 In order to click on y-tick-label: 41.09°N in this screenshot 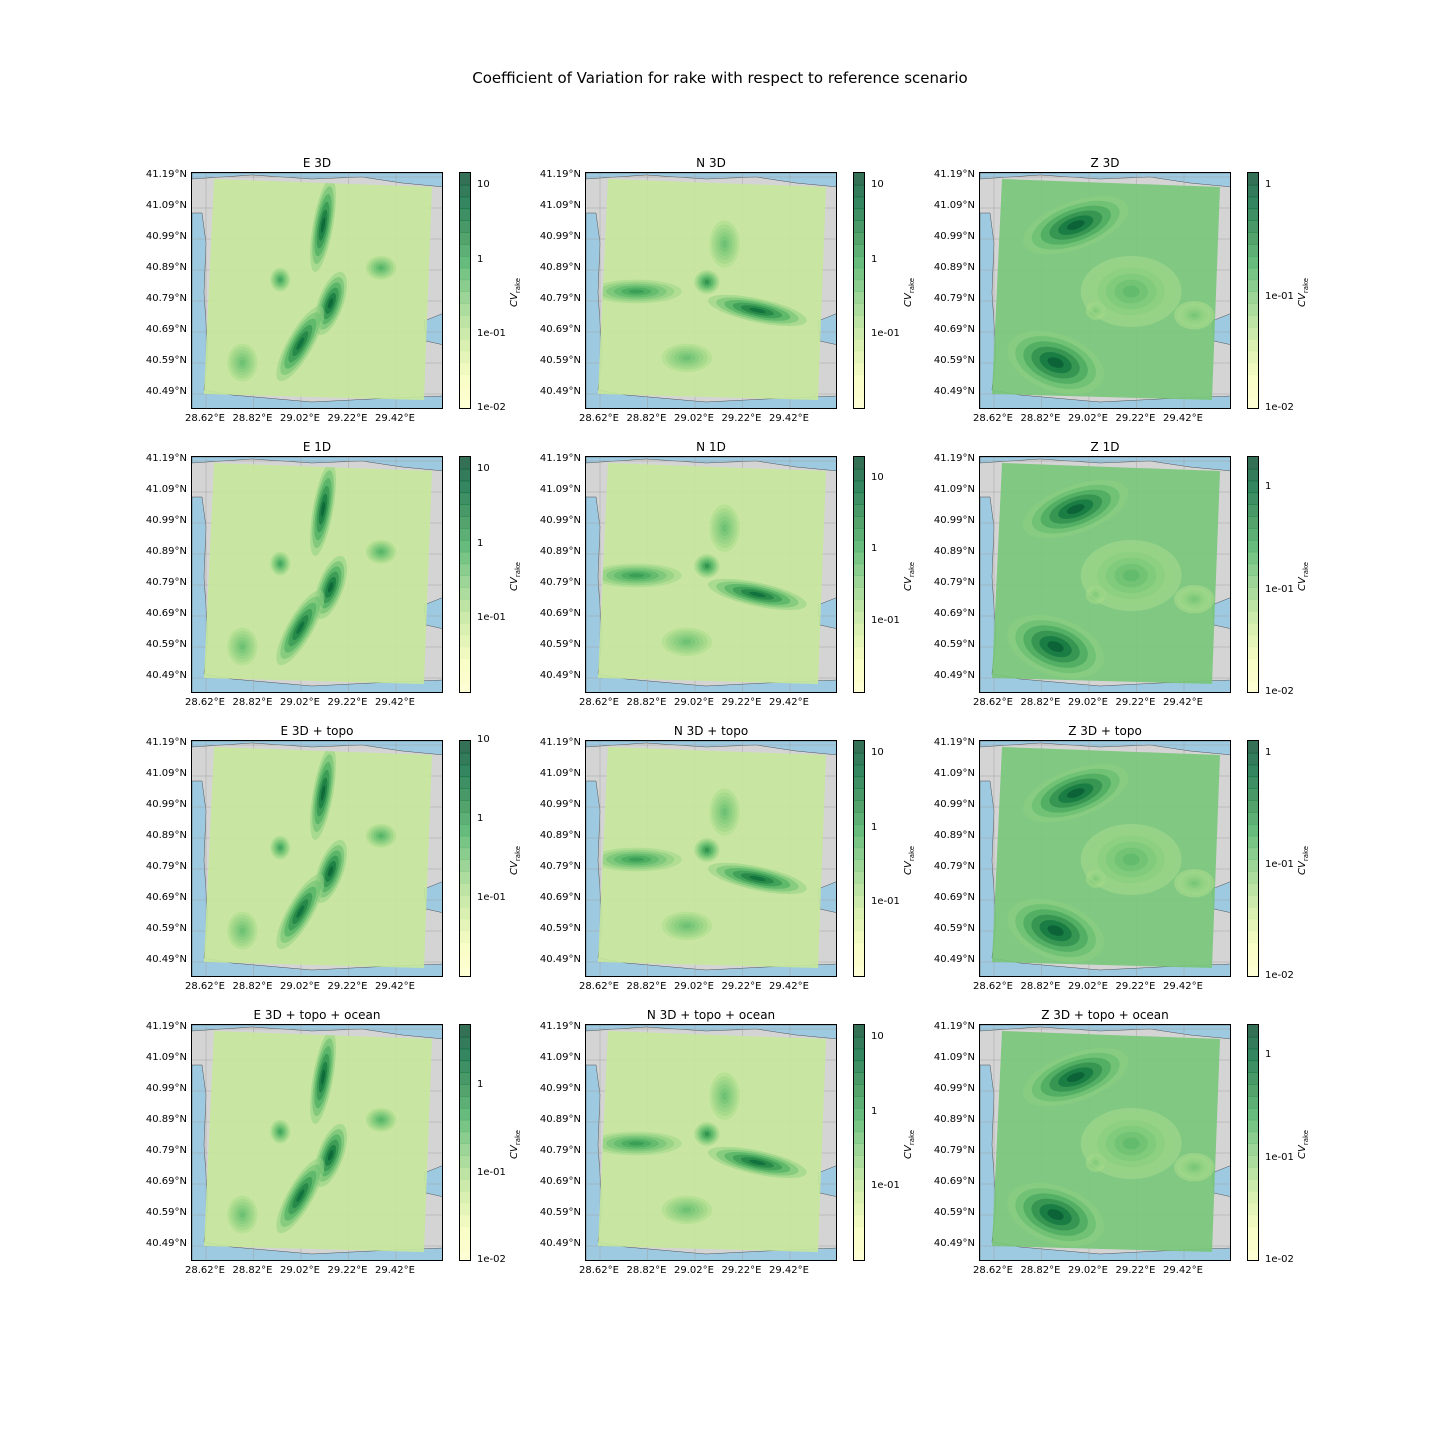, I will do `click(560, 773)`.